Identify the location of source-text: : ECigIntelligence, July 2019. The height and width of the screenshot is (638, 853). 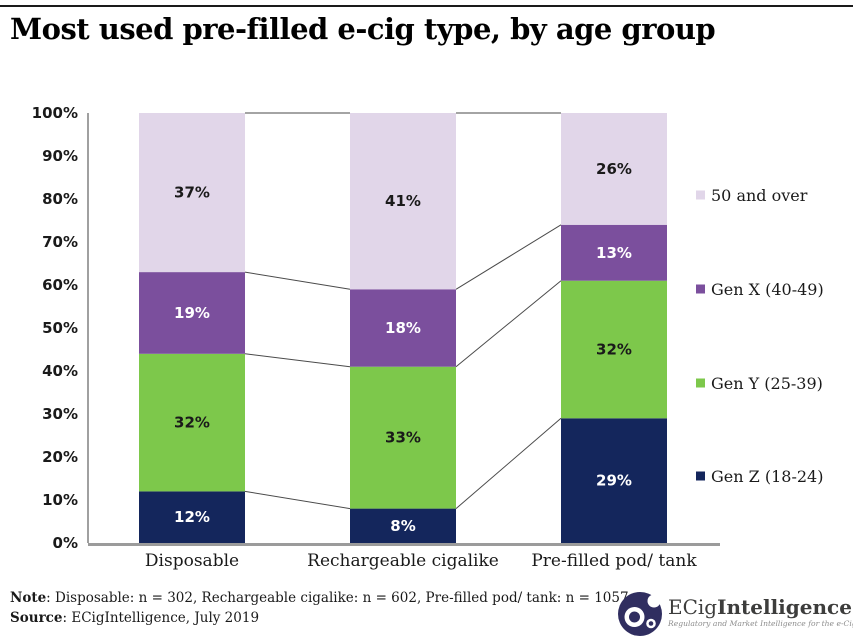
(161, 618).